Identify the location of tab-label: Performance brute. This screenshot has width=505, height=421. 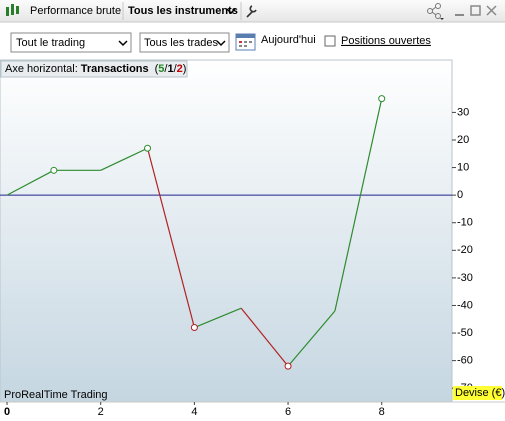
(75, 11).